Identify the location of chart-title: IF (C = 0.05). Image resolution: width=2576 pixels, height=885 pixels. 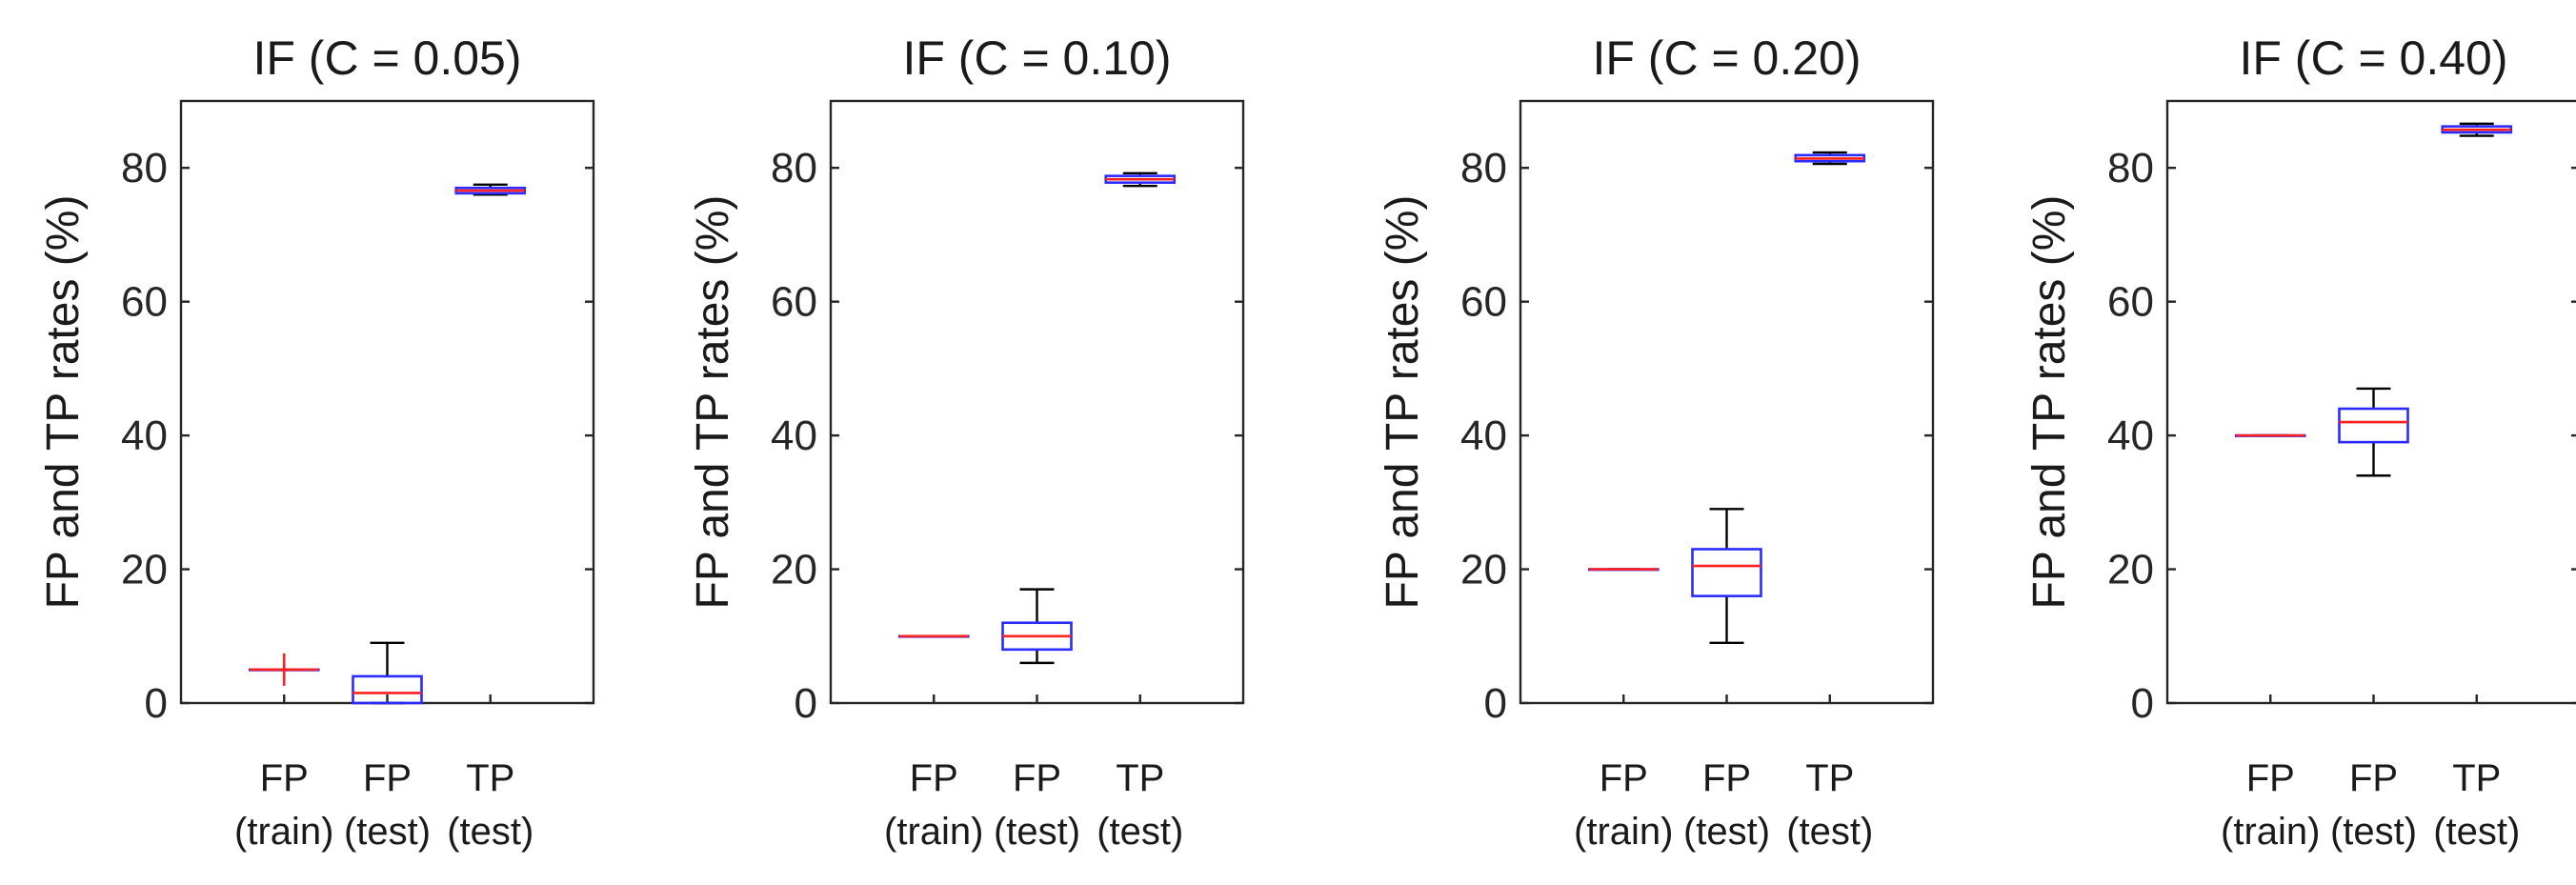
(386, 58).